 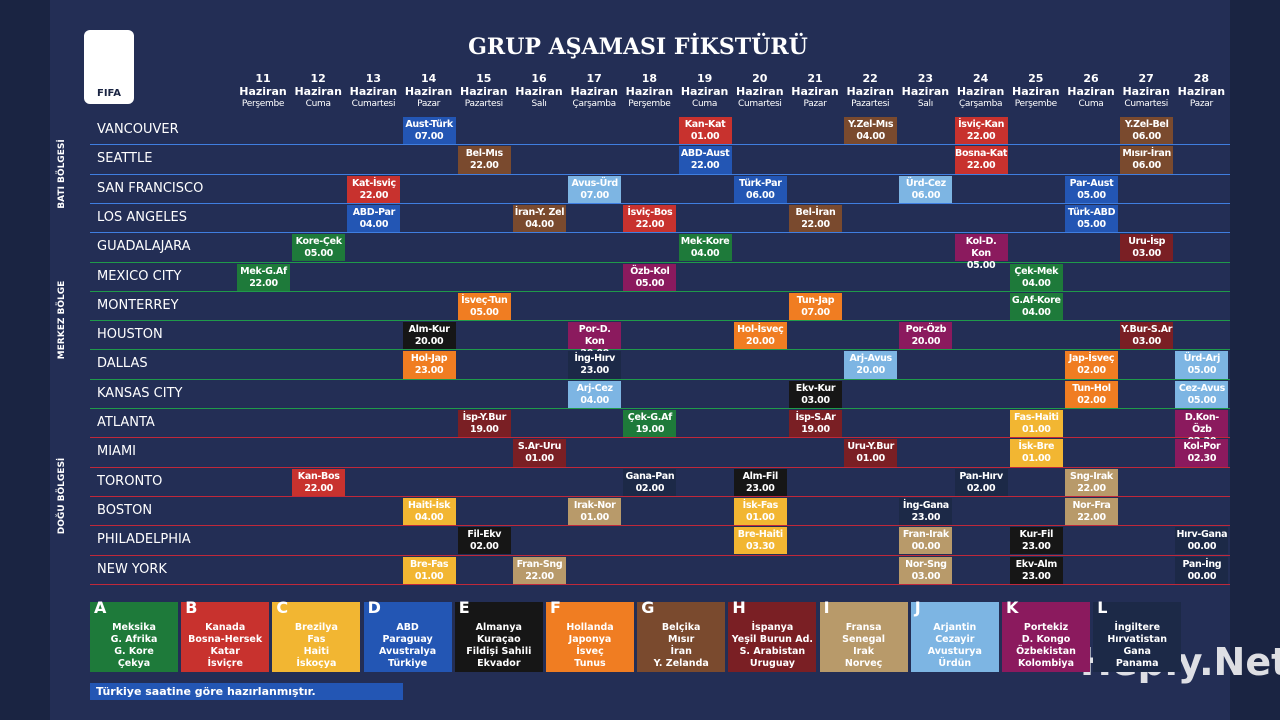 What do you see at coordinates (1091, 400) in the screenshot?
I see `match-time: 02.00` at bounding box center [1091, 400].